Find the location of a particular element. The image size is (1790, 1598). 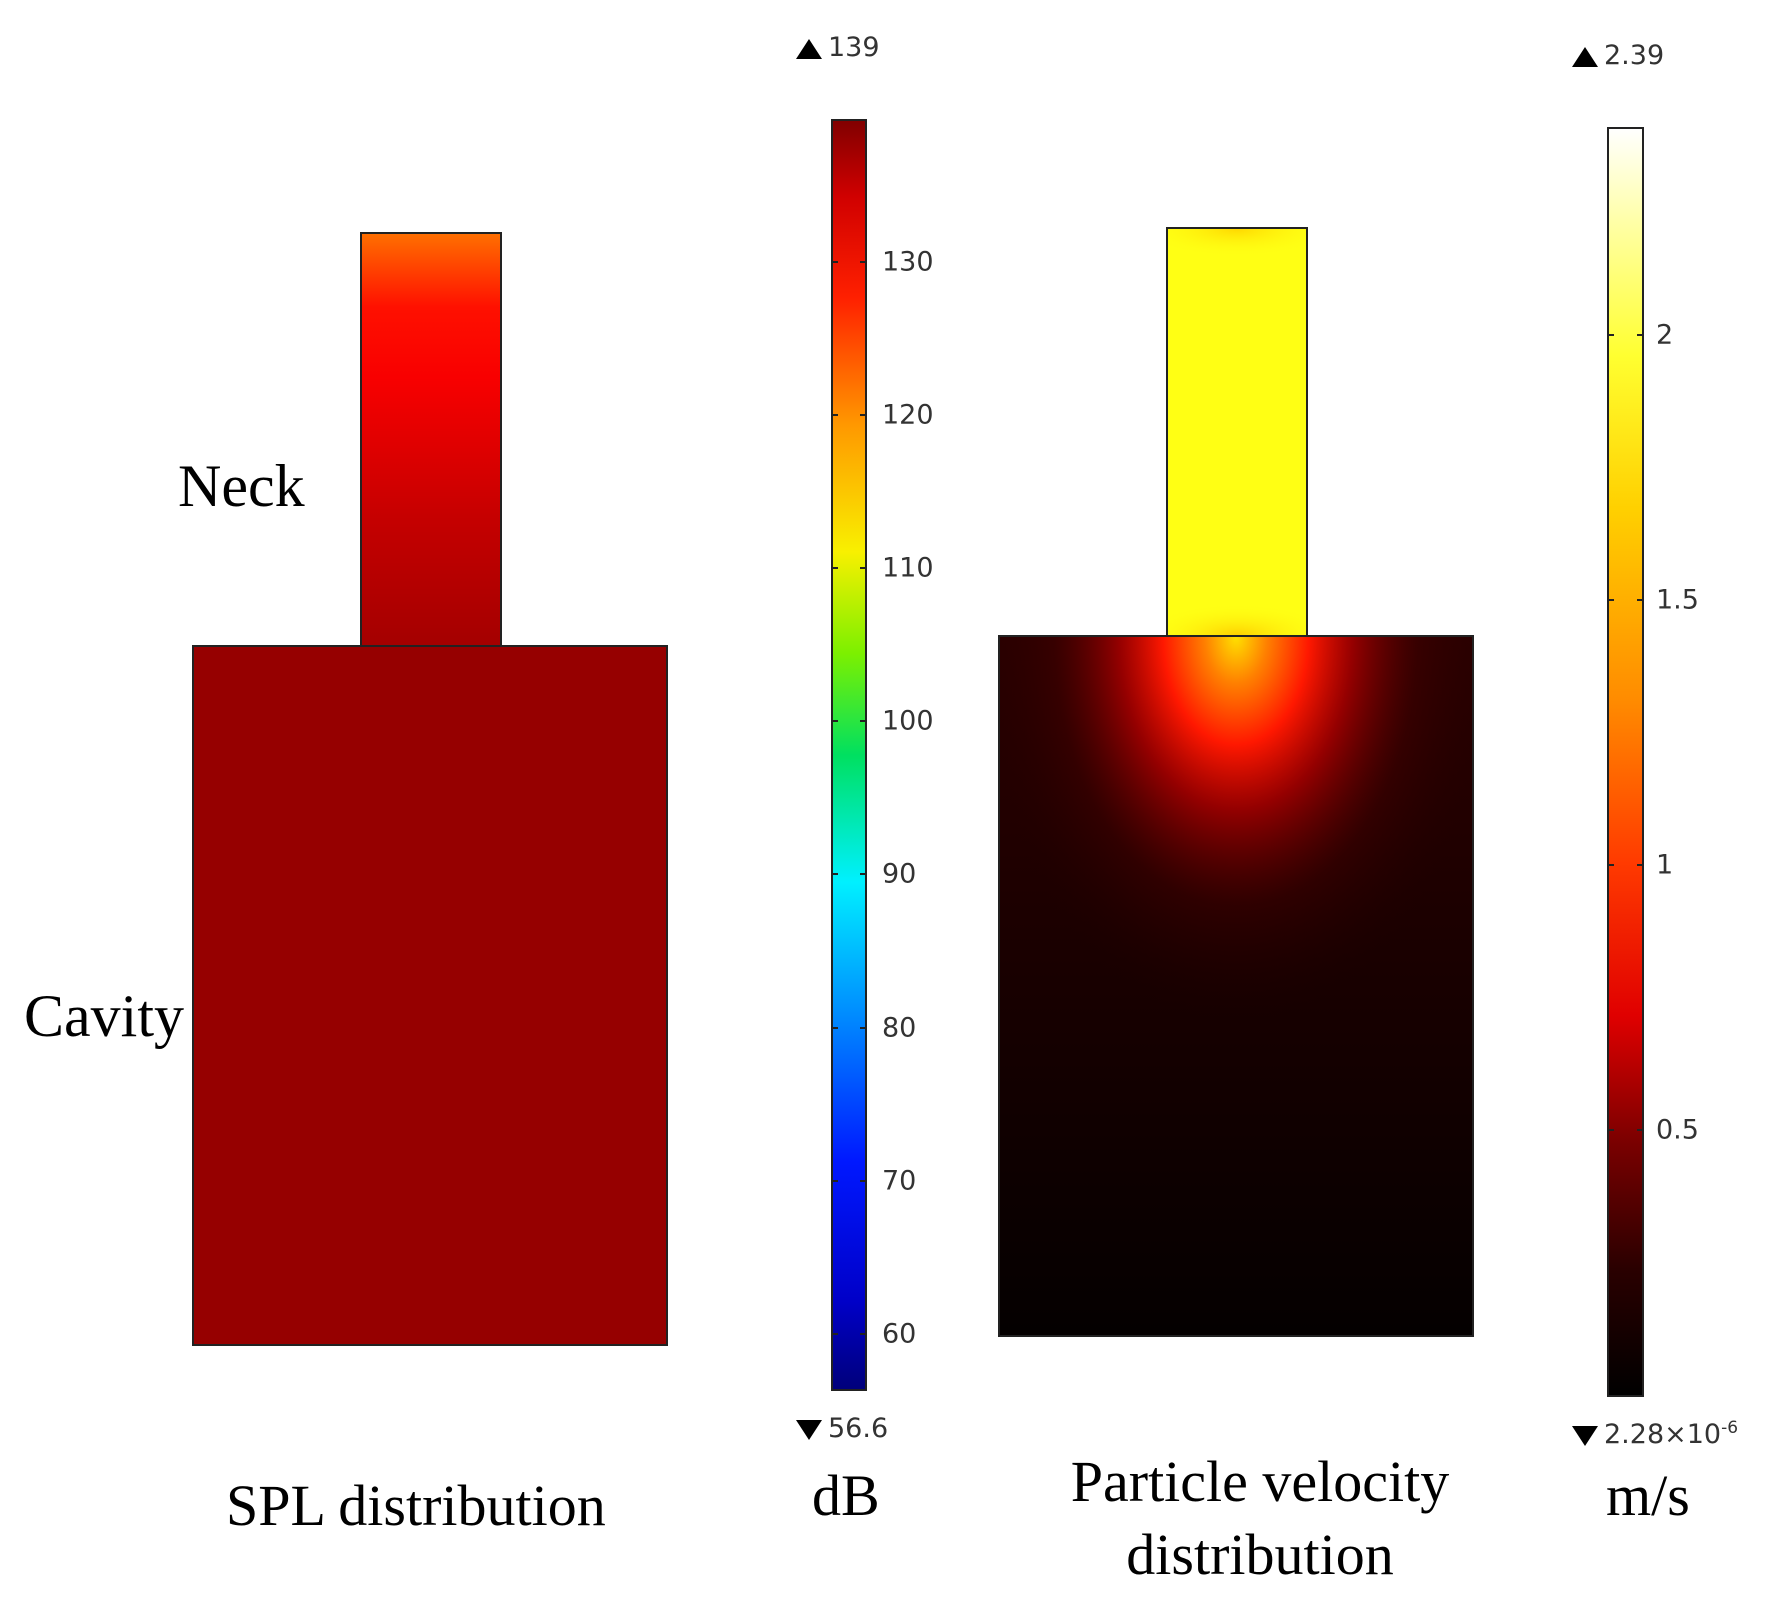

neck-label: Neck is located at coordinates (241, 486).